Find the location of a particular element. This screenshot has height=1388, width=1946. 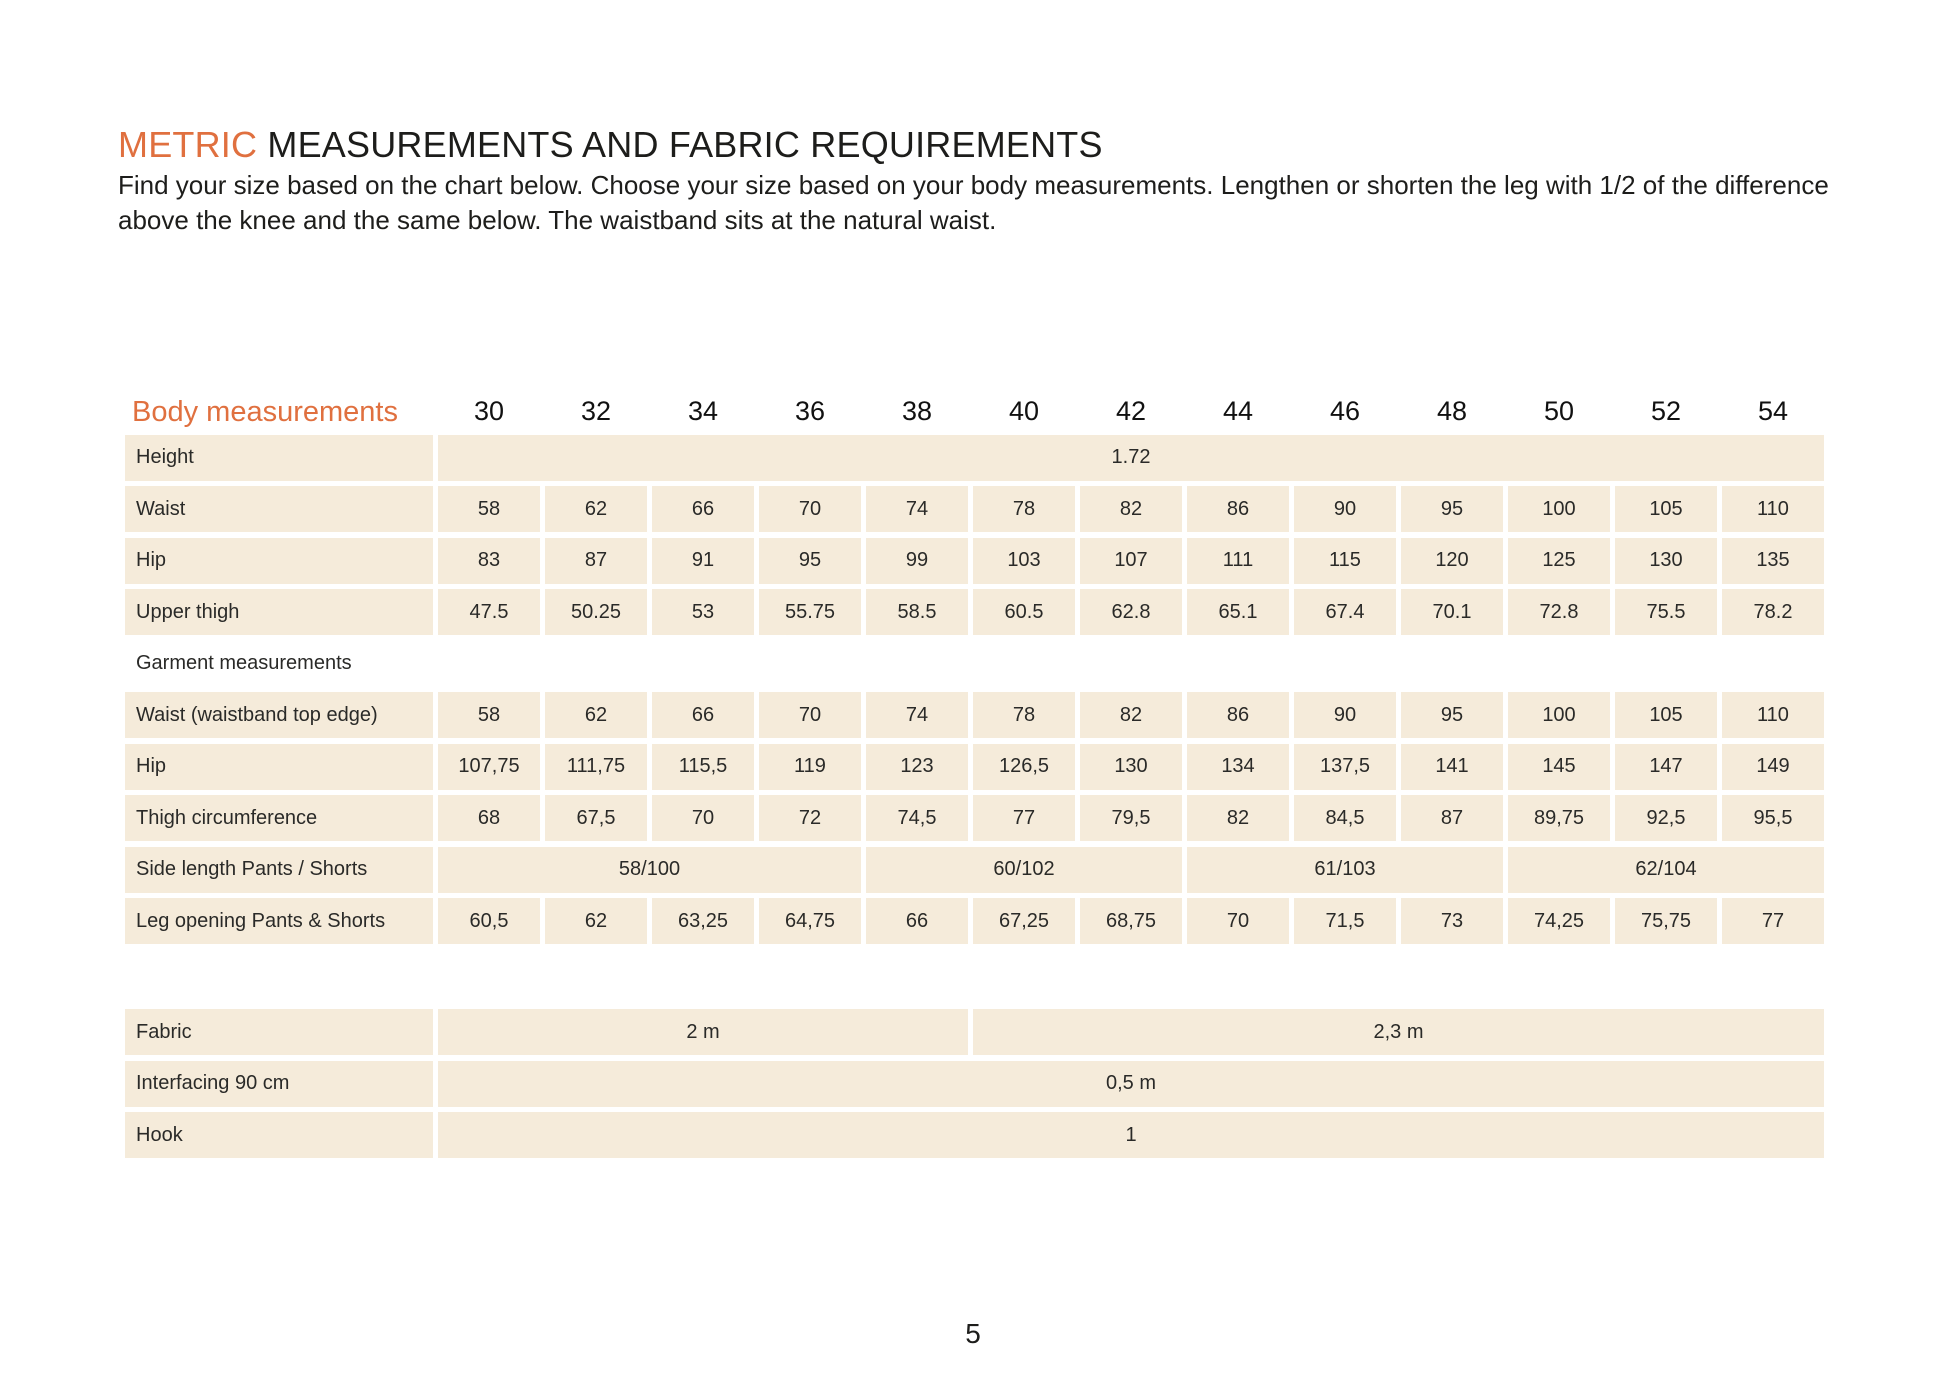

row-label: Hook is located at coordinates (279, 1135).